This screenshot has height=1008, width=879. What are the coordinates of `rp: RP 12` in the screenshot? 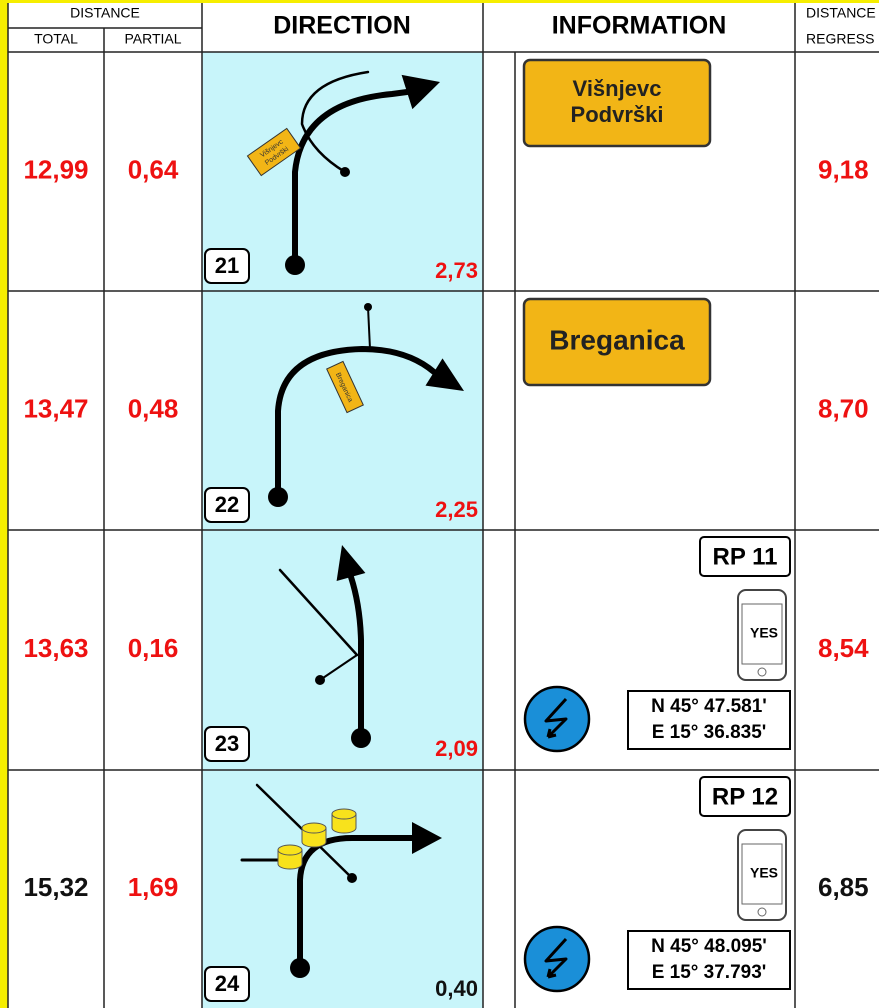 It's located at (745, 796).